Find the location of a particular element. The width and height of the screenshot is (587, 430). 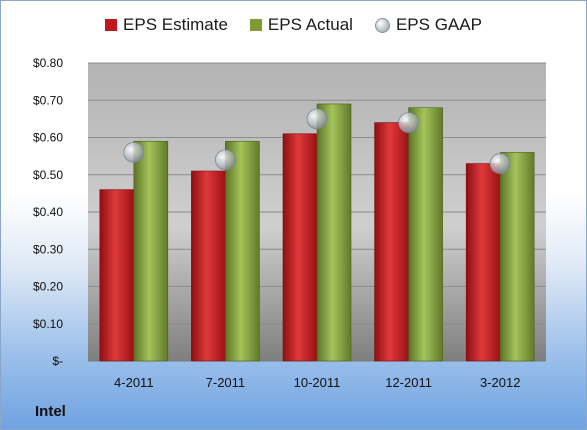

y-tick-label: $0.70 is located at coordinates (48, 100).